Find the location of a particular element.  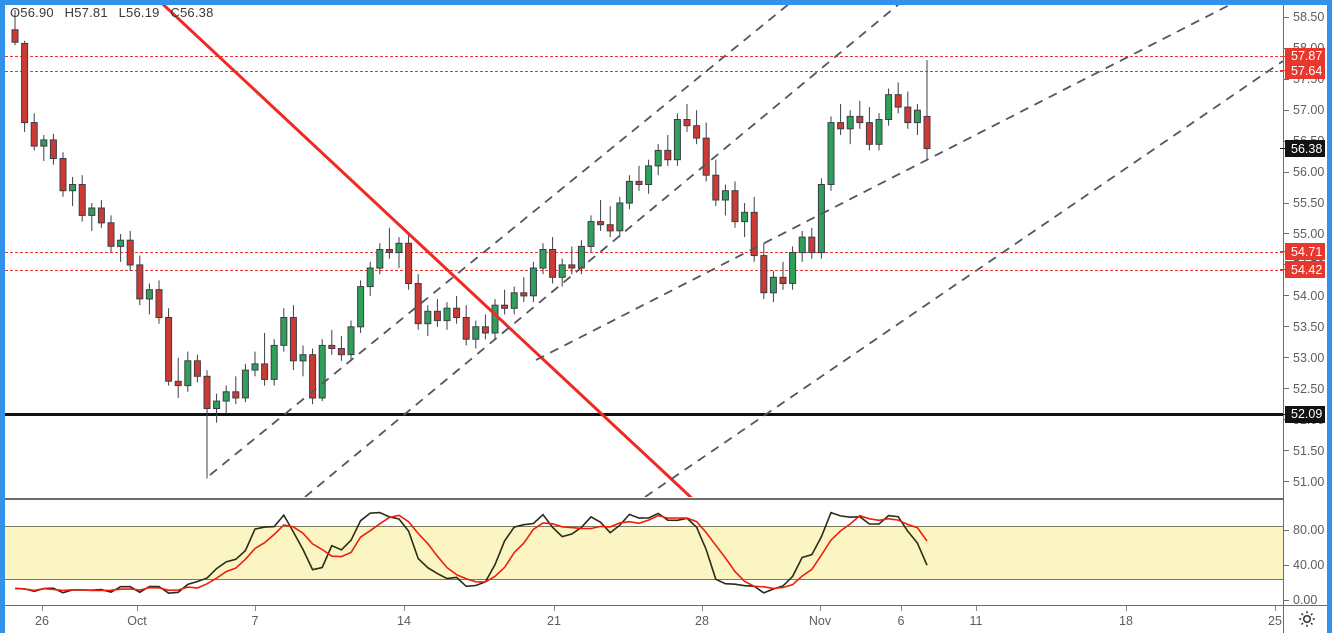

price-badge: 54.71 is located at coordinates (1303, 252).